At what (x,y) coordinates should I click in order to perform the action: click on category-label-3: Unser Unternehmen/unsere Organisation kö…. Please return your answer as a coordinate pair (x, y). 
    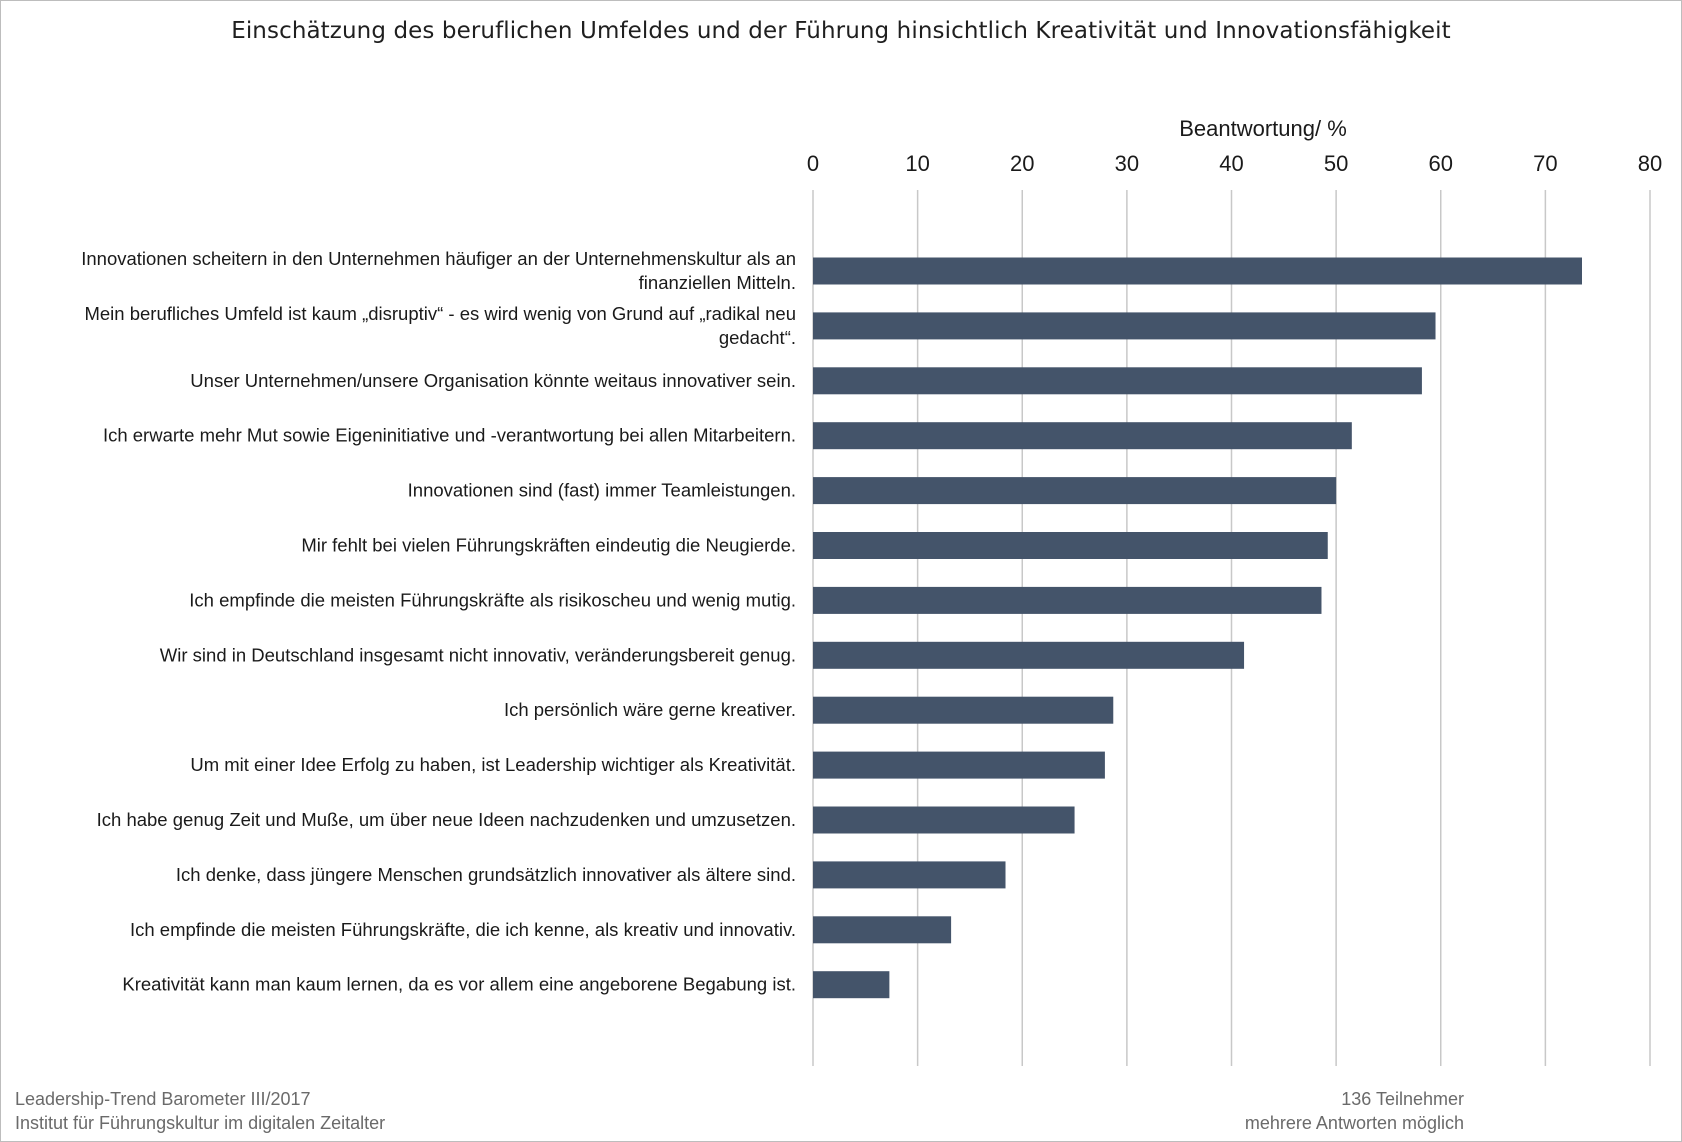
    Looking at the image, I should click on (493, 380).